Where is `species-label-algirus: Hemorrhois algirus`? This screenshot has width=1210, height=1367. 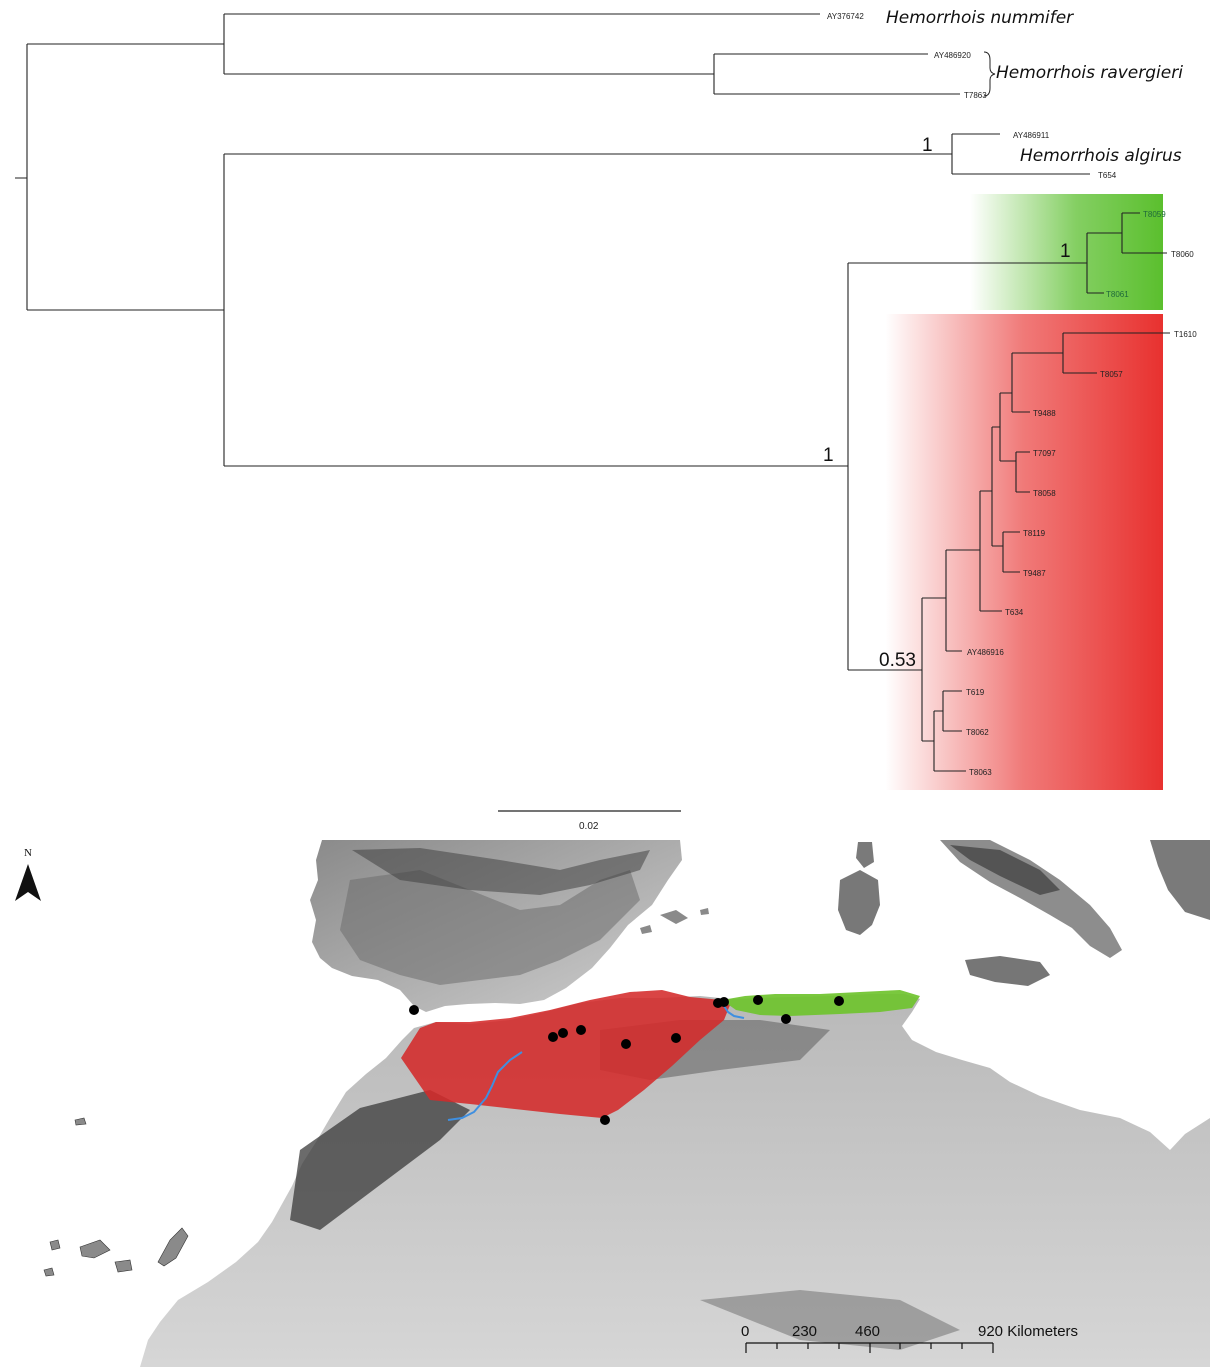
species-label-algirus: Hemorrhois algirus is located at coordinates (1101, 156).